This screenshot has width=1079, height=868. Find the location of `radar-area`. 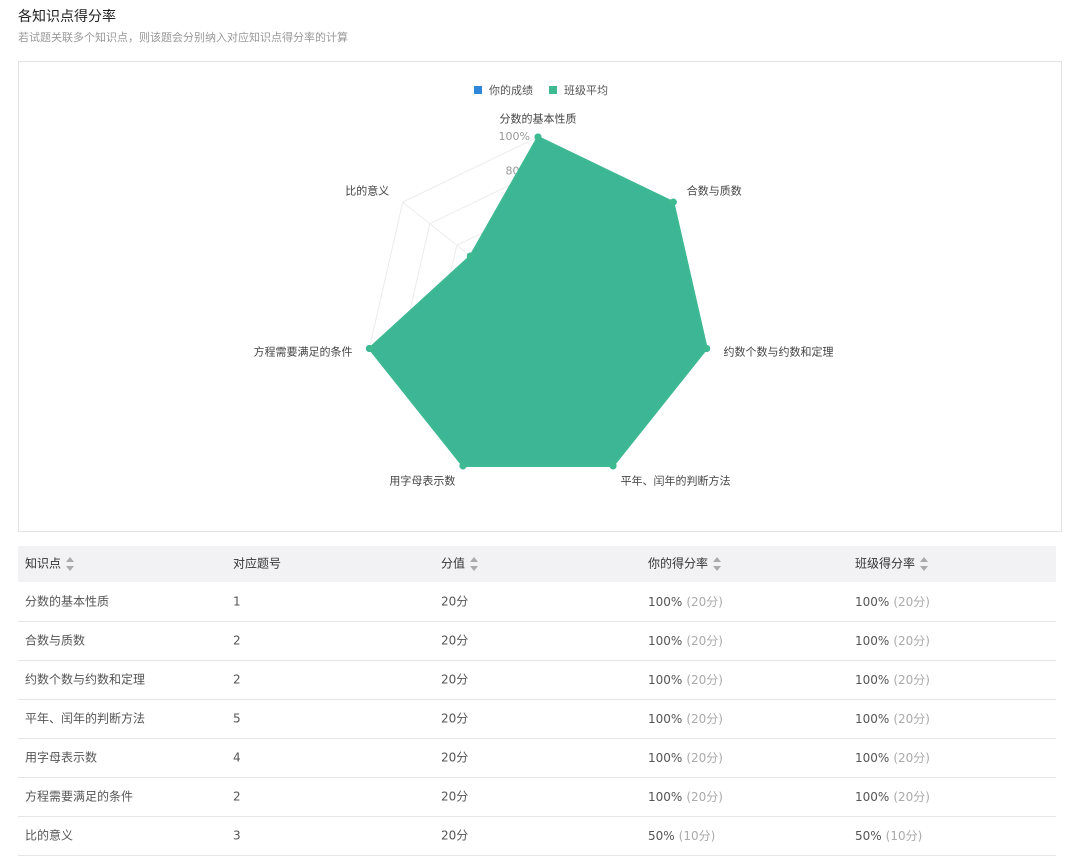

radar-area is located at coordinates (537, 301).